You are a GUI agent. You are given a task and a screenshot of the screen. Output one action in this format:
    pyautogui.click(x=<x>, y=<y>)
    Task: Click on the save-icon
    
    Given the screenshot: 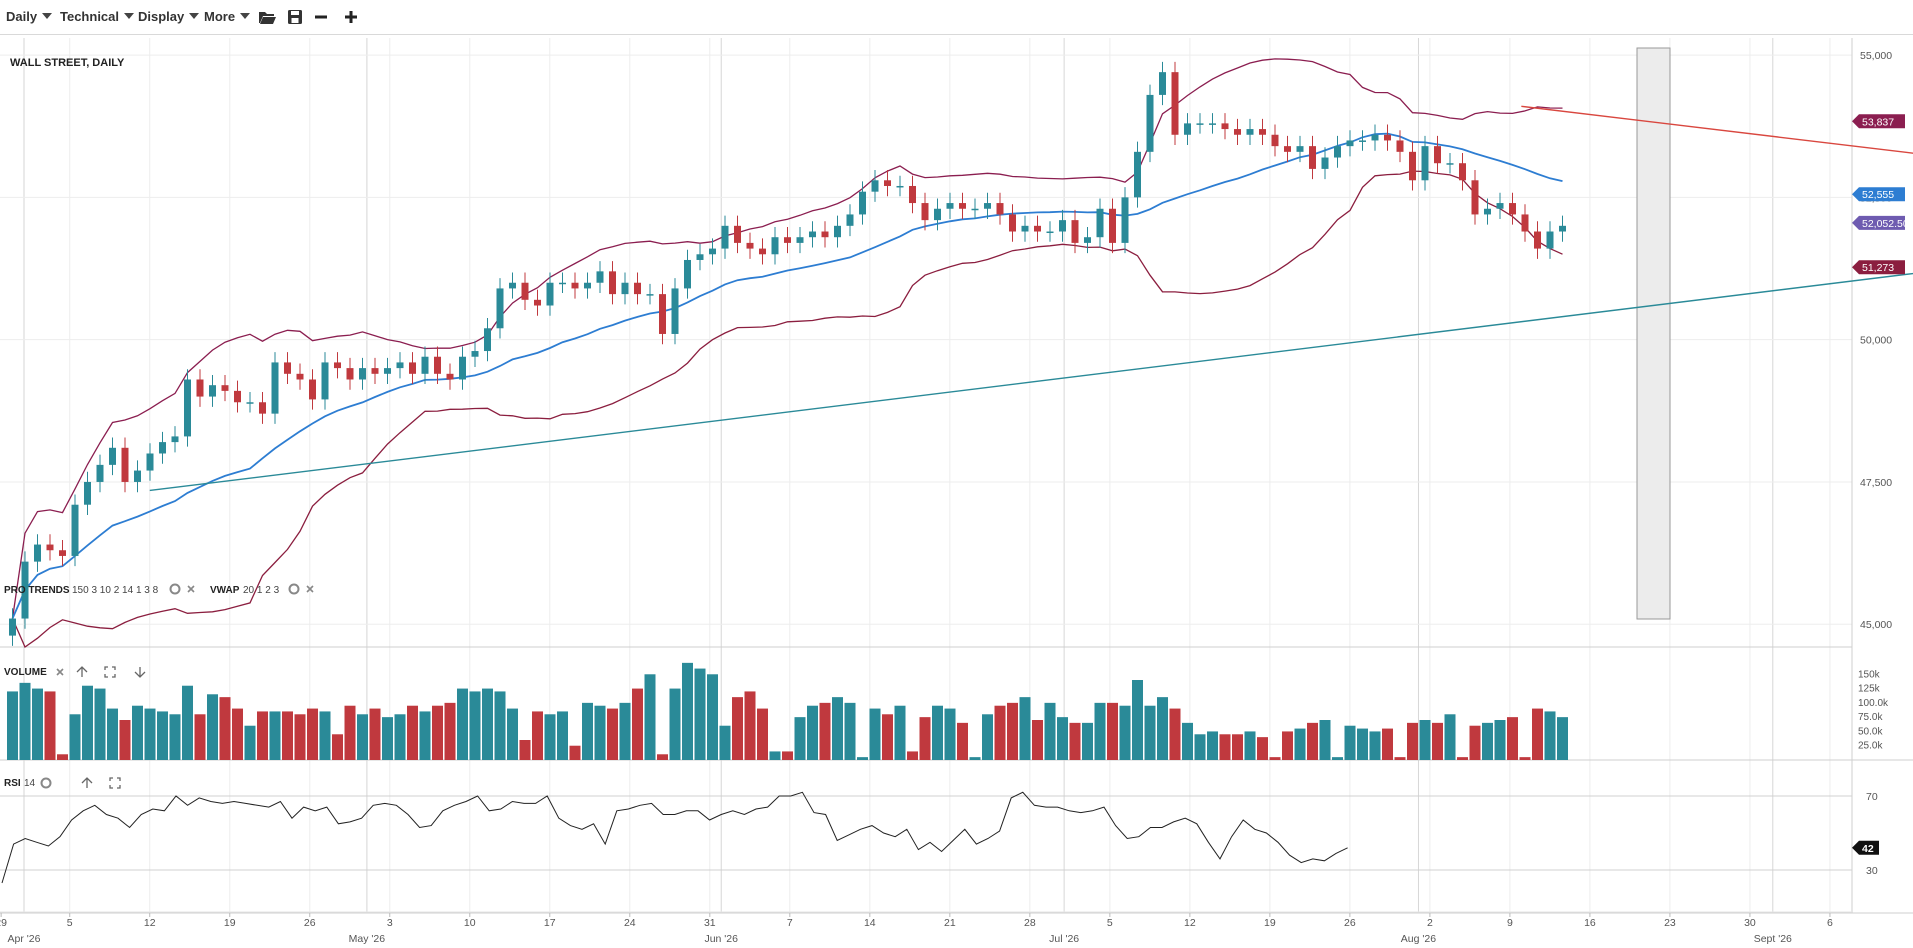 What is the action you would take?
    pyautogui.click(x=295, y=17)
    